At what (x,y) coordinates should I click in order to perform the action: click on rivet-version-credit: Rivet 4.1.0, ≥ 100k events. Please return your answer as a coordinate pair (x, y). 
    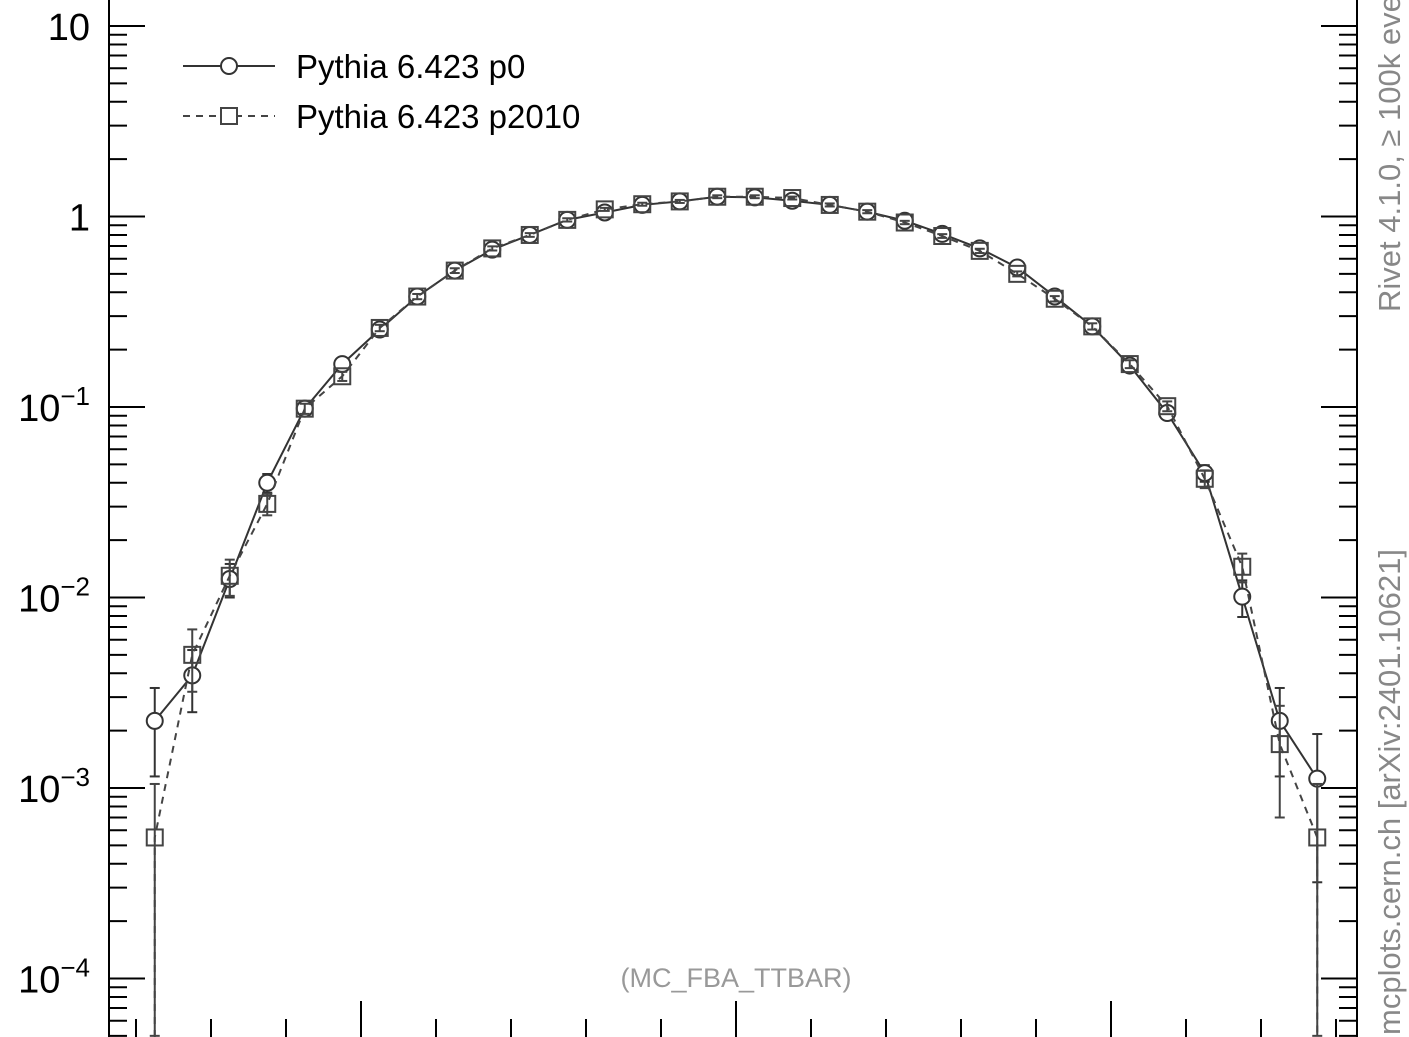
    Looking at the image, I should click on (1389, 156).